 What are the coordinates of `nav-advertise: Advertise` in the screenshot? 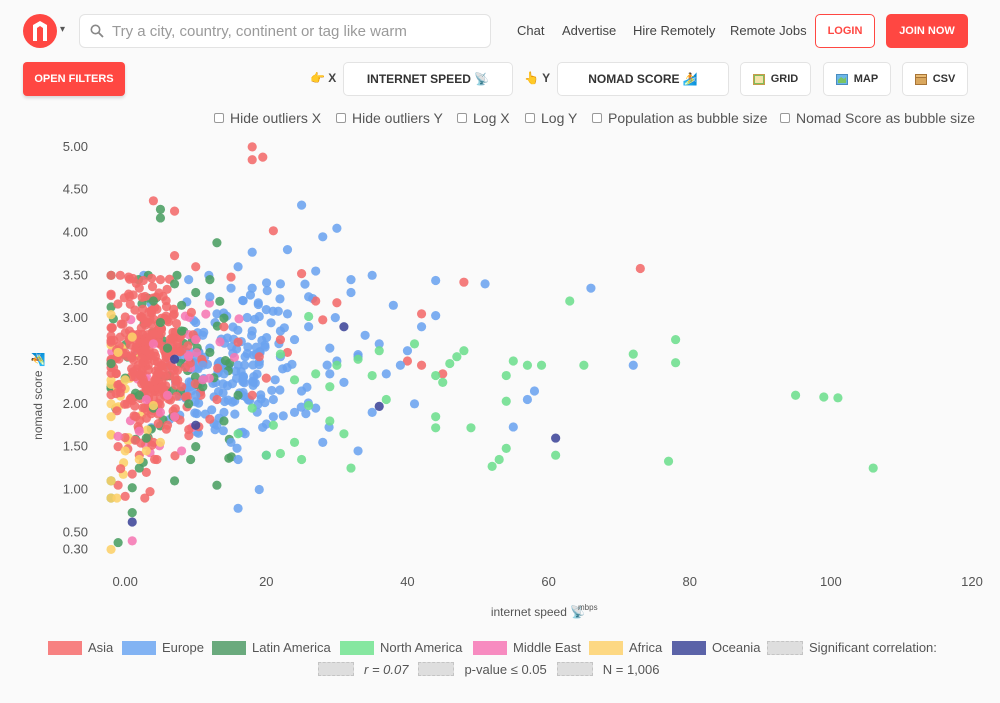 It's located at (589, 30).